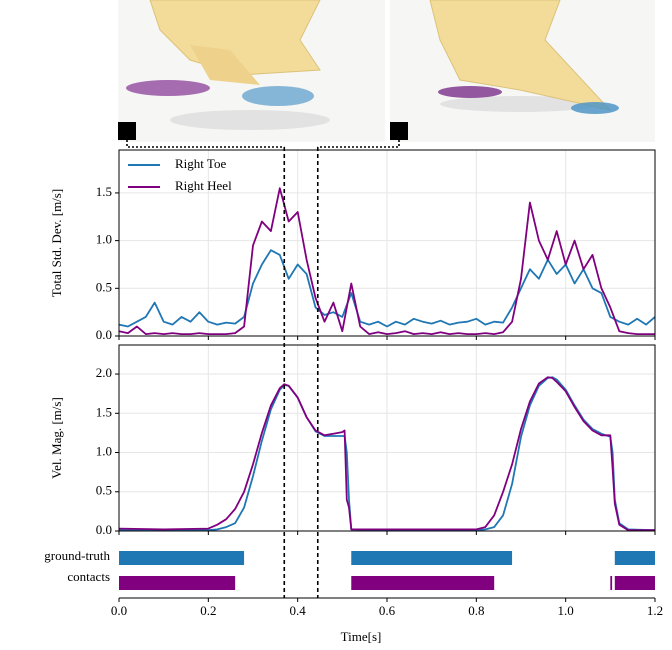 This screenshot has width=672, height=650. What do you see at coordinates (104, 372) in the screenshot?
I see `y-tick-label: 2.0` at bounding box center [104, 372].